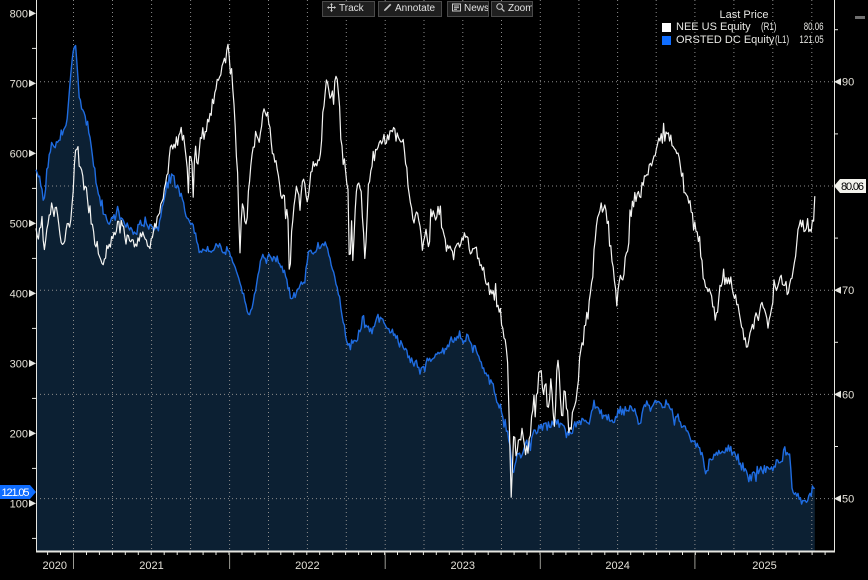 This screenshot has width=868, height=580. Describe the element at coordinates (19, 14) in the screenshot. I see `svg-text: 800` at that location.